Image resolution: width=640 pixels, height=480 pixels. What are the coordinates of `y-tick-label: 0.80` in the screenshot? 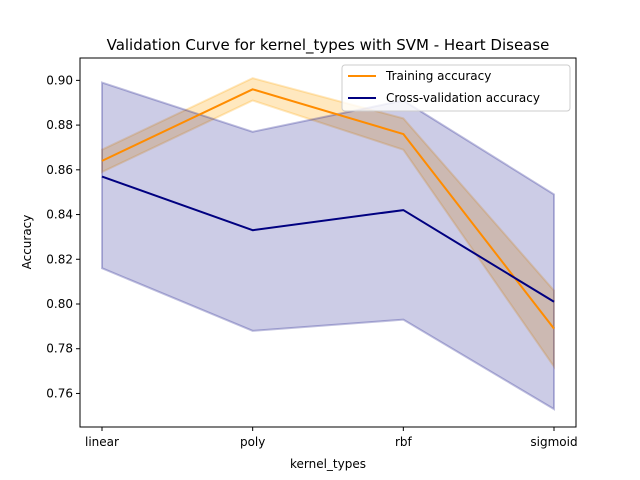 It's located at (59, 304).